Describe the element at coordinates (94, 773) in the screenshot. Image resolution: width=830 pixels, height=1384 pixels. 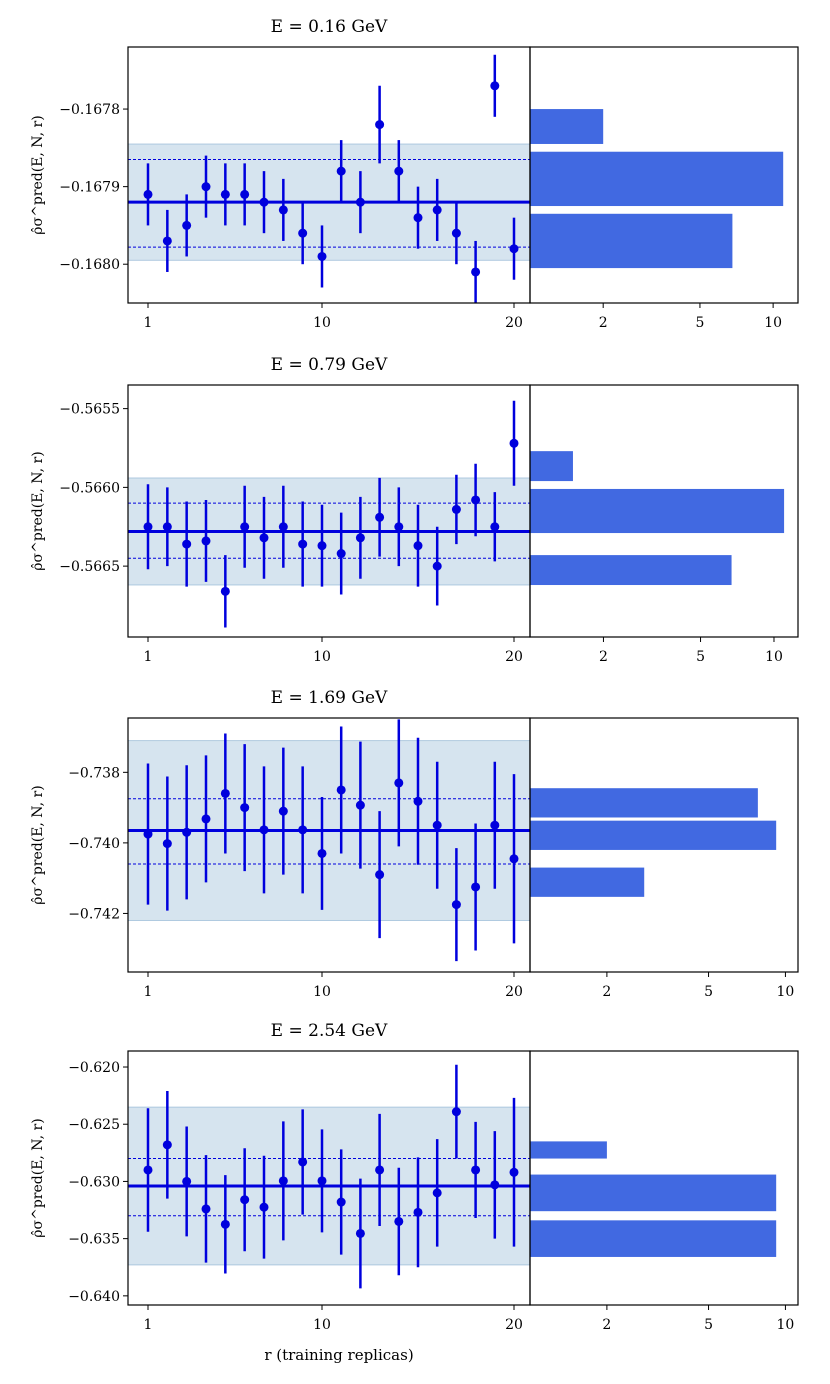
I see `y-tick-label: −0.738` at that location.